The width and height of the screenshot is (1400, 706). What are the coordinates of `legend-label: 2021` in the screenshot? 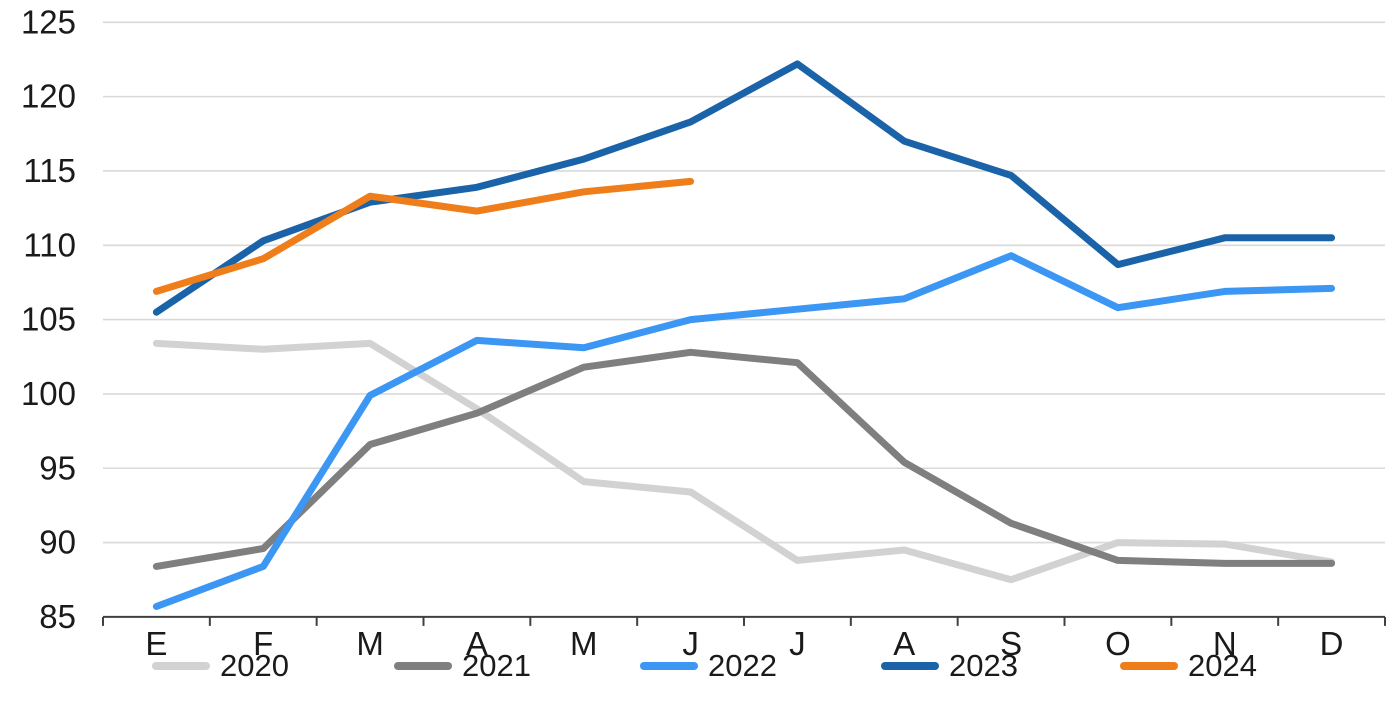 It's located at (496, 665).